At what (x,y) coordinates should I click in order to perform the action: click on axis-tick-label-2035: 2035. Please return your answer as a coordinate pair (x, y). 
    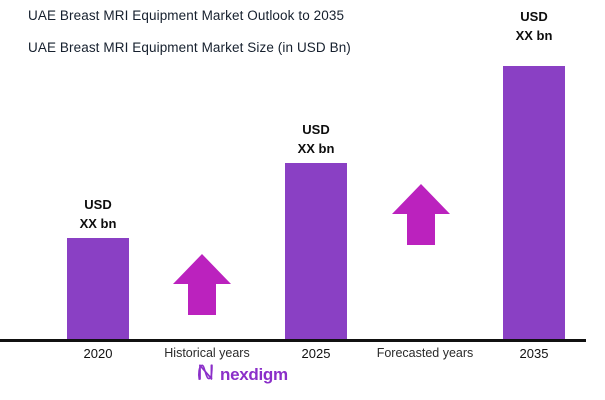
    Looking at the image, I should click on (534, 353).